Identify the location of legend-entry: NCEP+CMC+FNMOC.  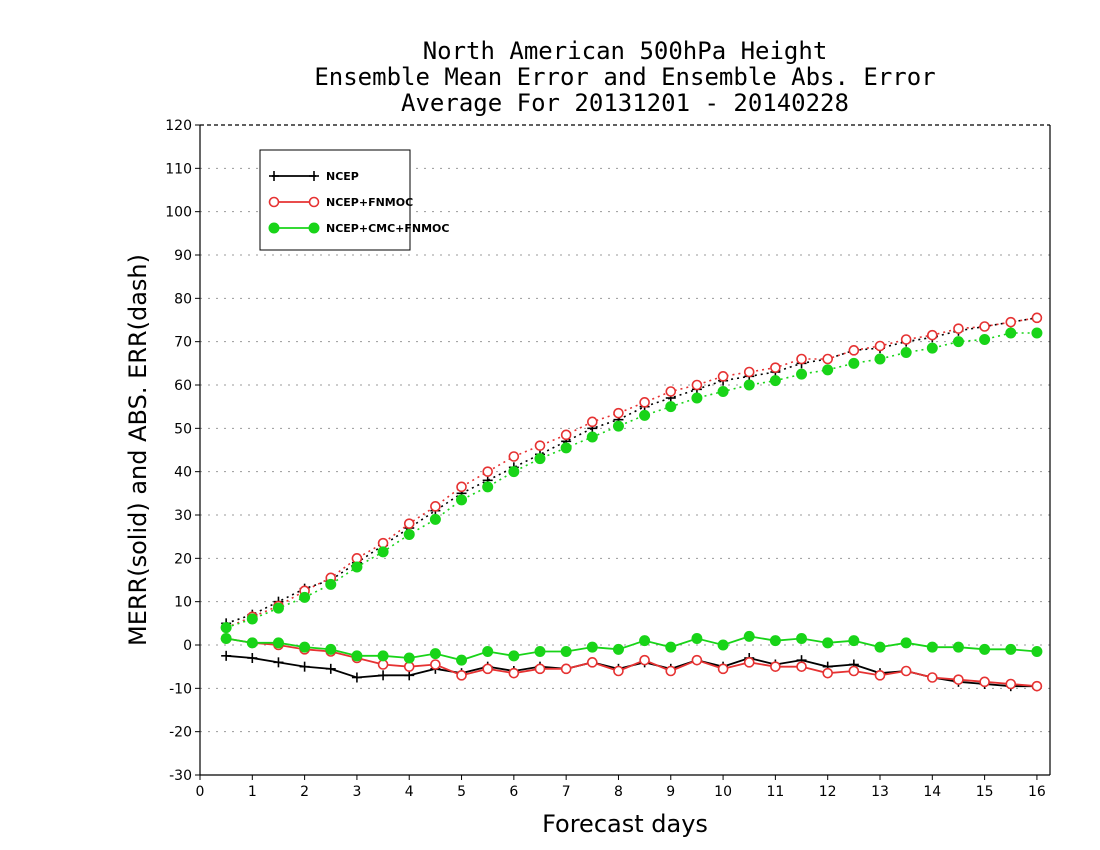
(358, 228).